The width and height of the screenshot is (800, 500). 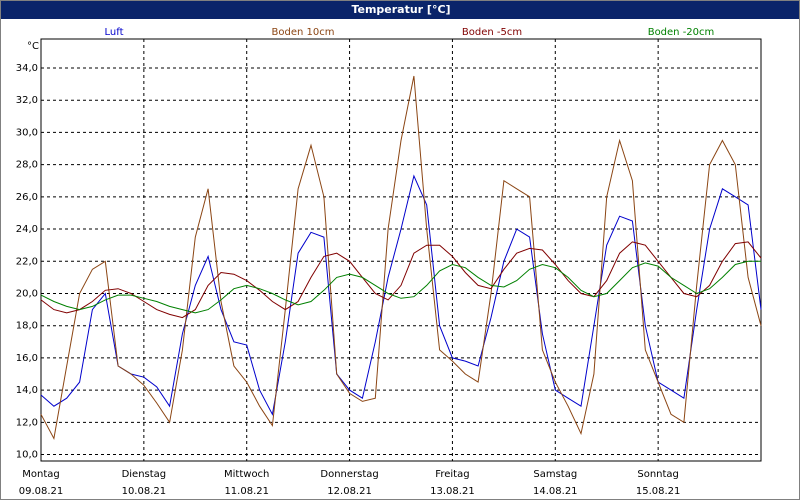 What do you see at coordinates (349, 491) in the screenshot?
I see `x-tick-date: 12.08.21` at bounding box center [349, 491].